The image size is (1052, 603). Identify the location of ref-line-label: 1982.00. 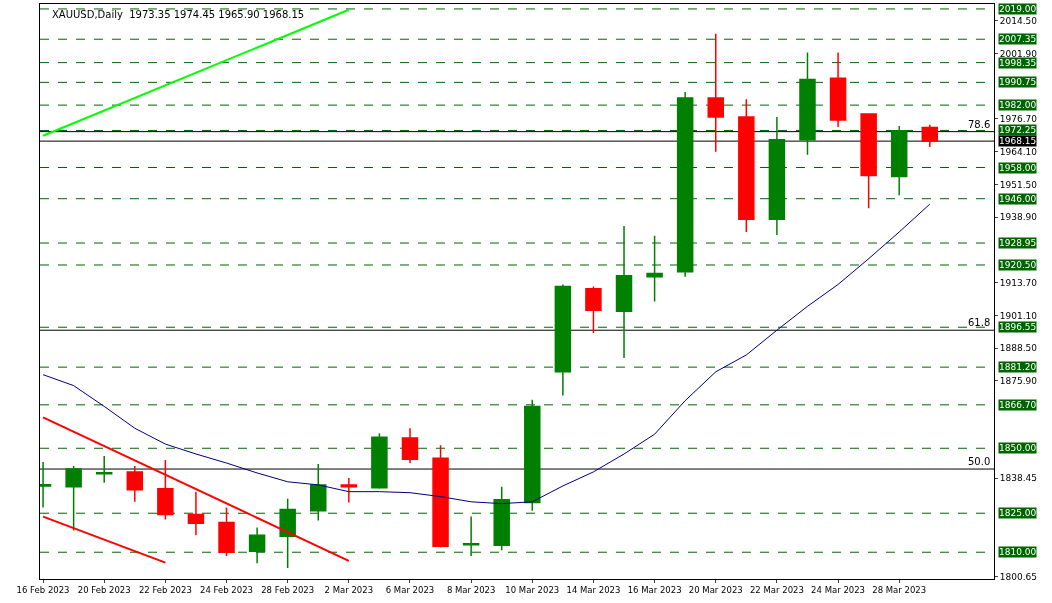
(1018, 105).